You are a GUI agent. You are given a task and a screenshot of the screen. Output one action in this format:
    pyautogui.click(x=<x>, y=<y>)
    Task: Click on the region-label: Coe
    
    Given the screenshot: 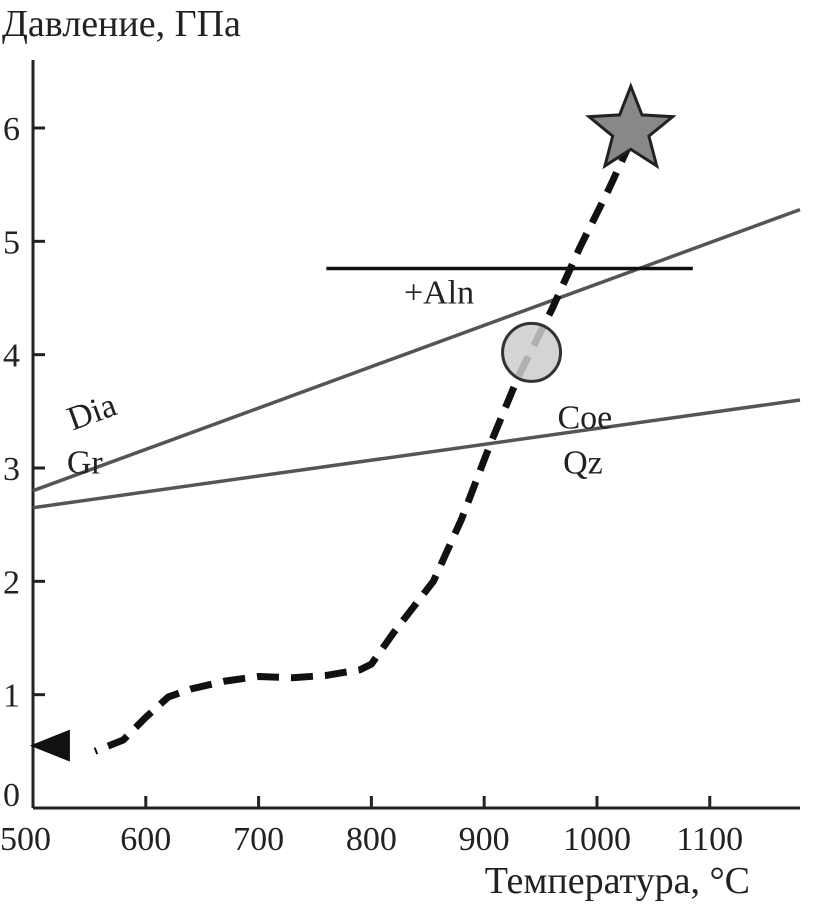 What is the action you would take?
    pyautogui.click(x=584, y=417)
    